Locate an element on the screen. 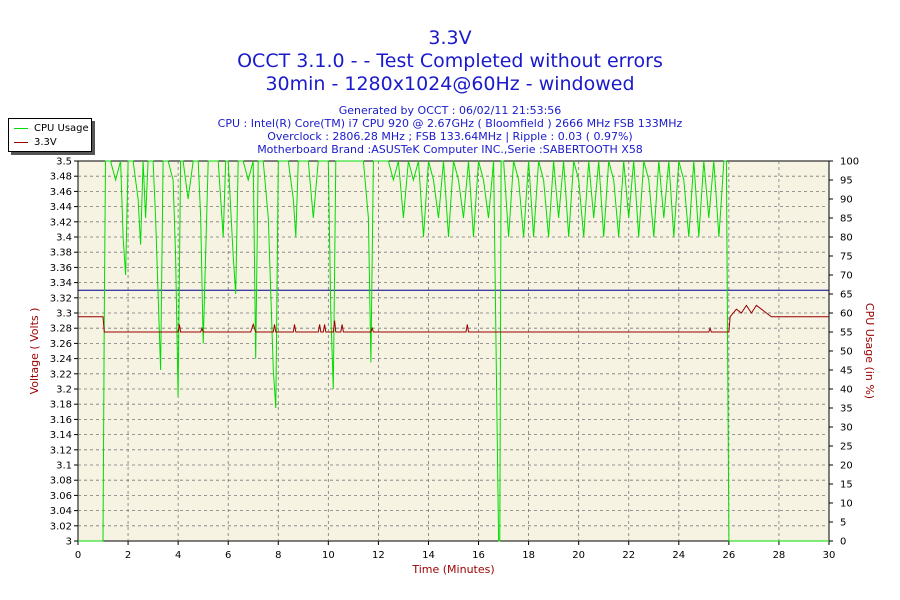 This screenshot has height=600, width=900. chart-title: 3.3V is located at coordinates (450, 38).